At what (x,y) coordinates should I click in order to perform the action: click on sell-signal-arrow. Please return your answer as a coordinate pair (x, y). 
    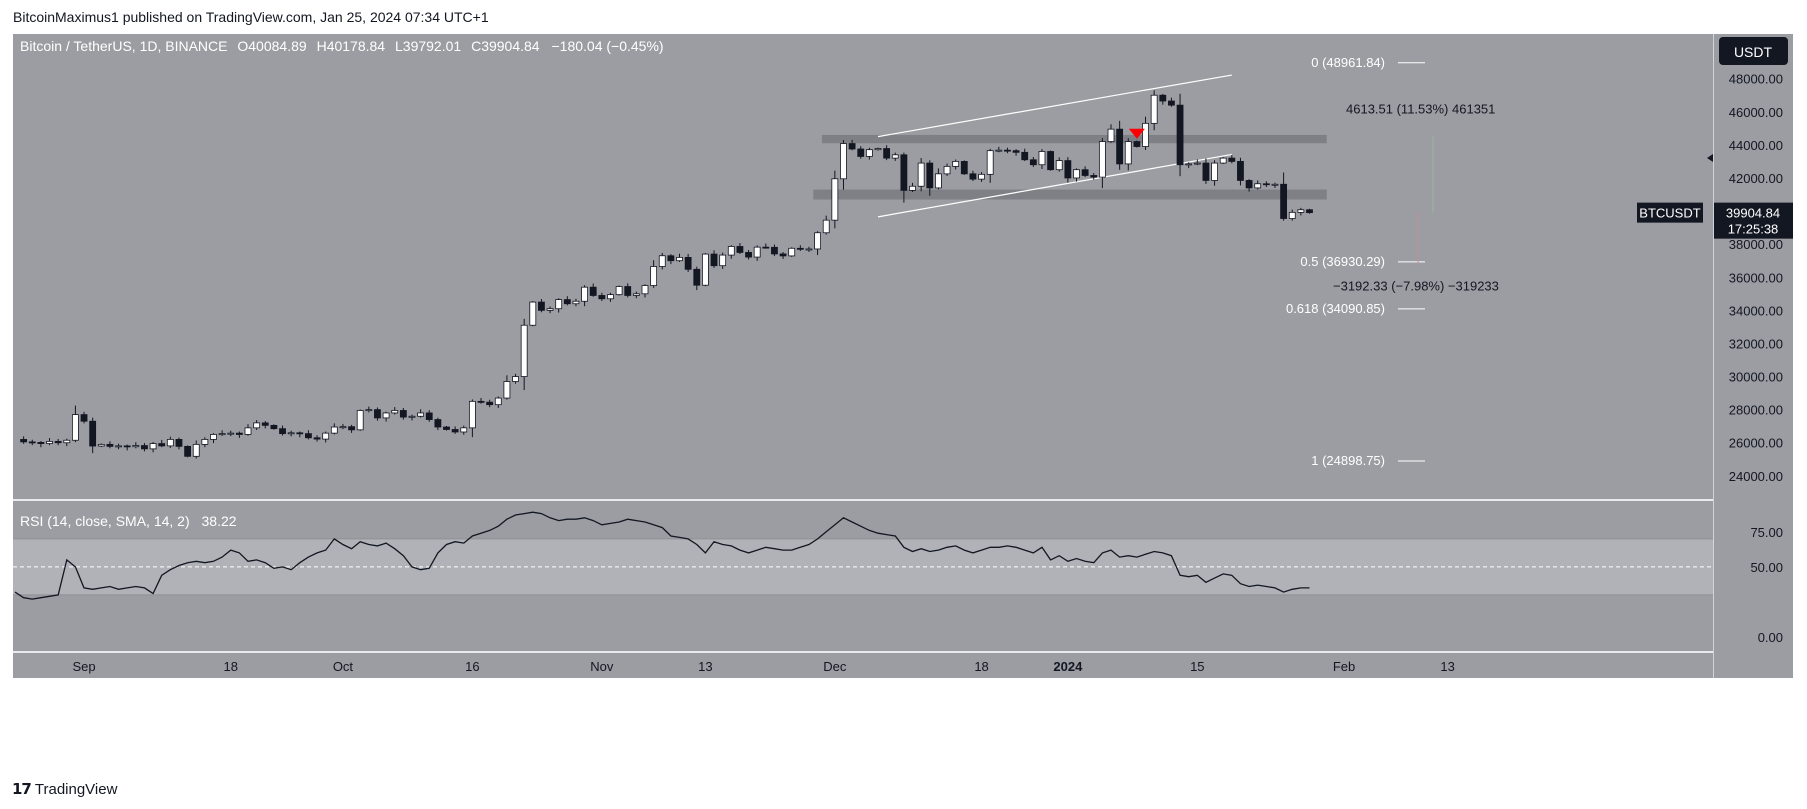
    Looking at the image, I should click on (1136, 133).